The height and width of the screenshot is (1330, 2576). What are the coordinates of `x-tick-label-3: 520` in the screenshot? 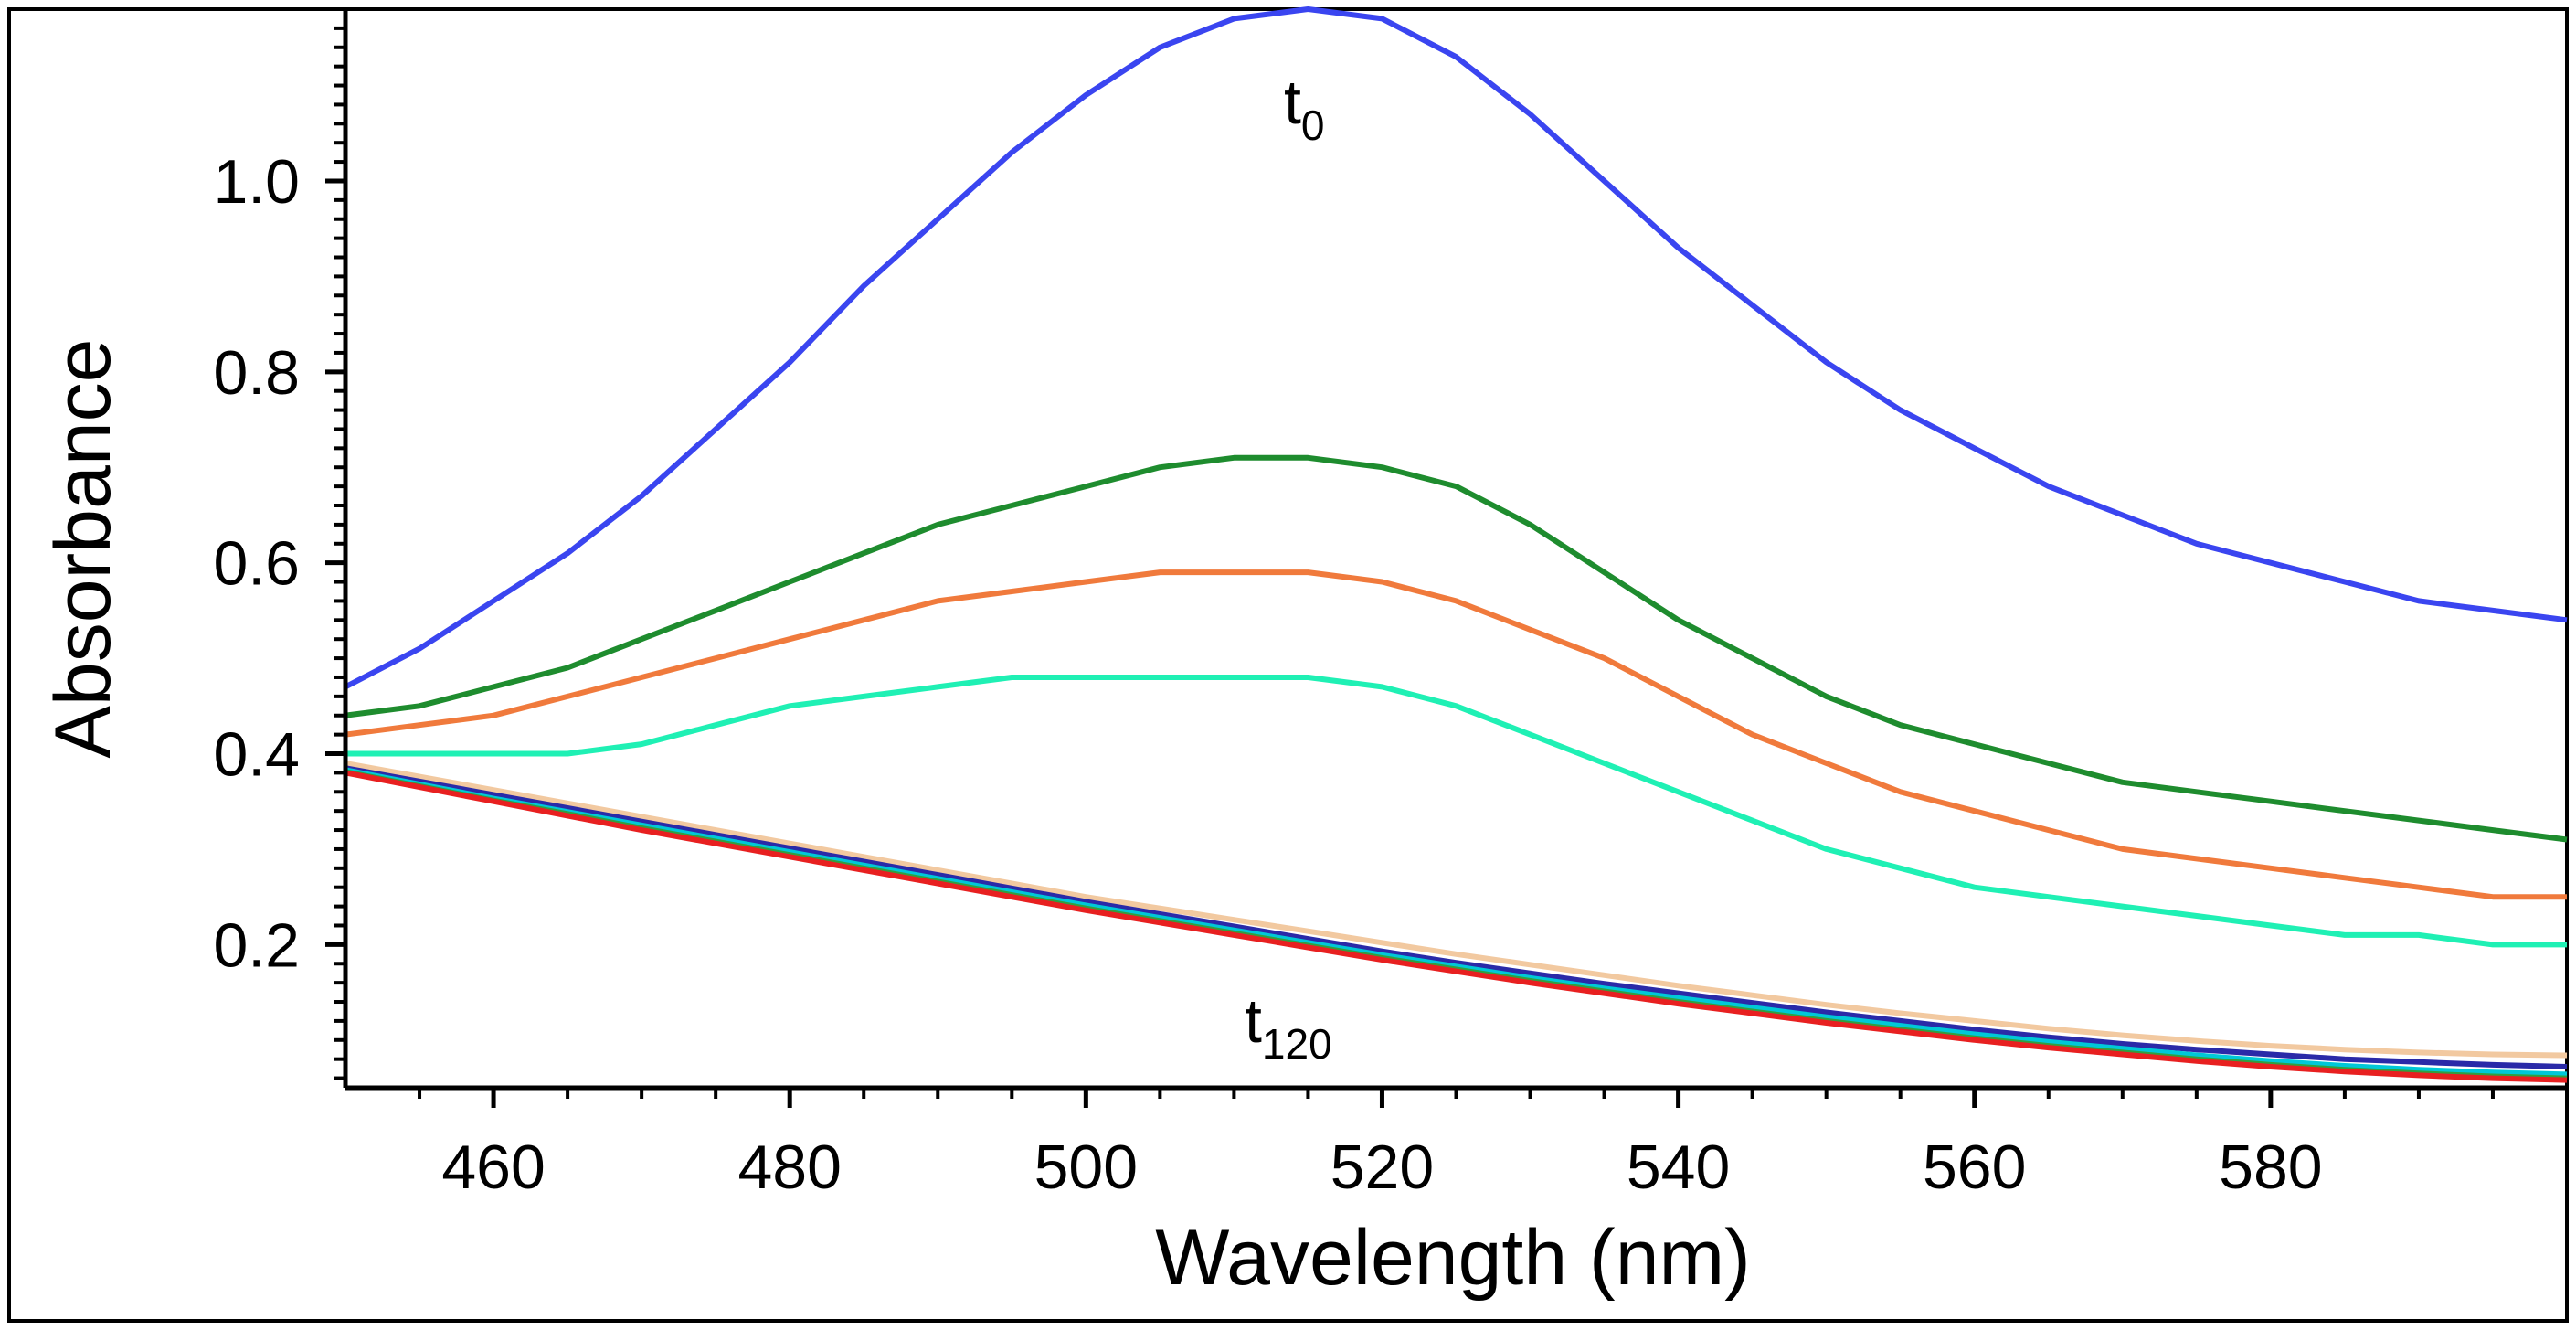 It's located at (1382, 1167).